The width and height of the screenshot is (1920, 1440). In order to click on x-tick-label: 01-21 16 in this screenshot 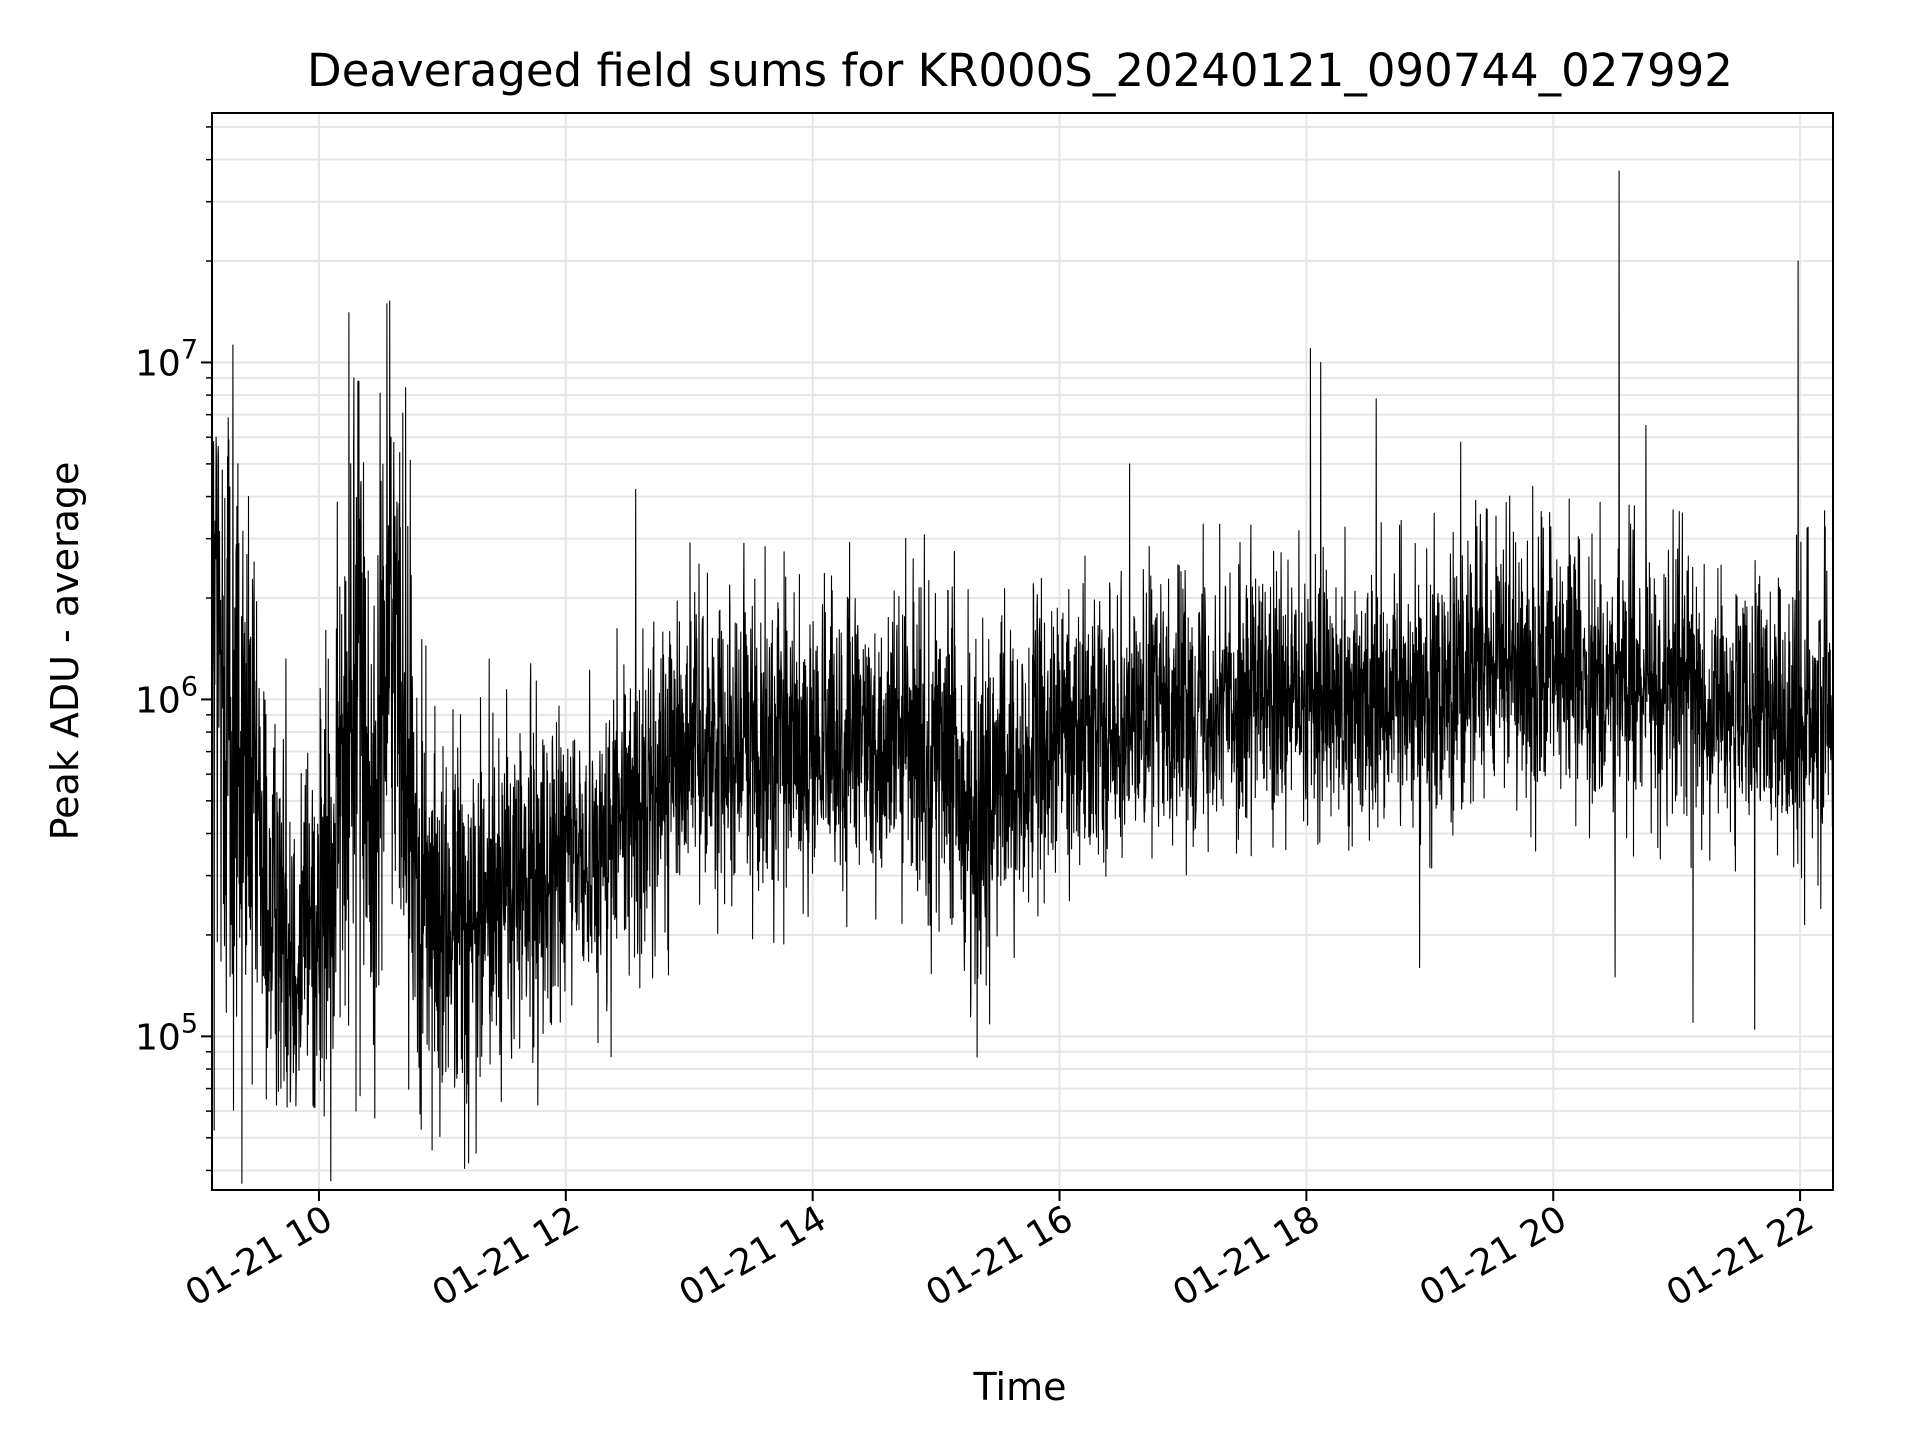, I will do `click(999, 1256)`.